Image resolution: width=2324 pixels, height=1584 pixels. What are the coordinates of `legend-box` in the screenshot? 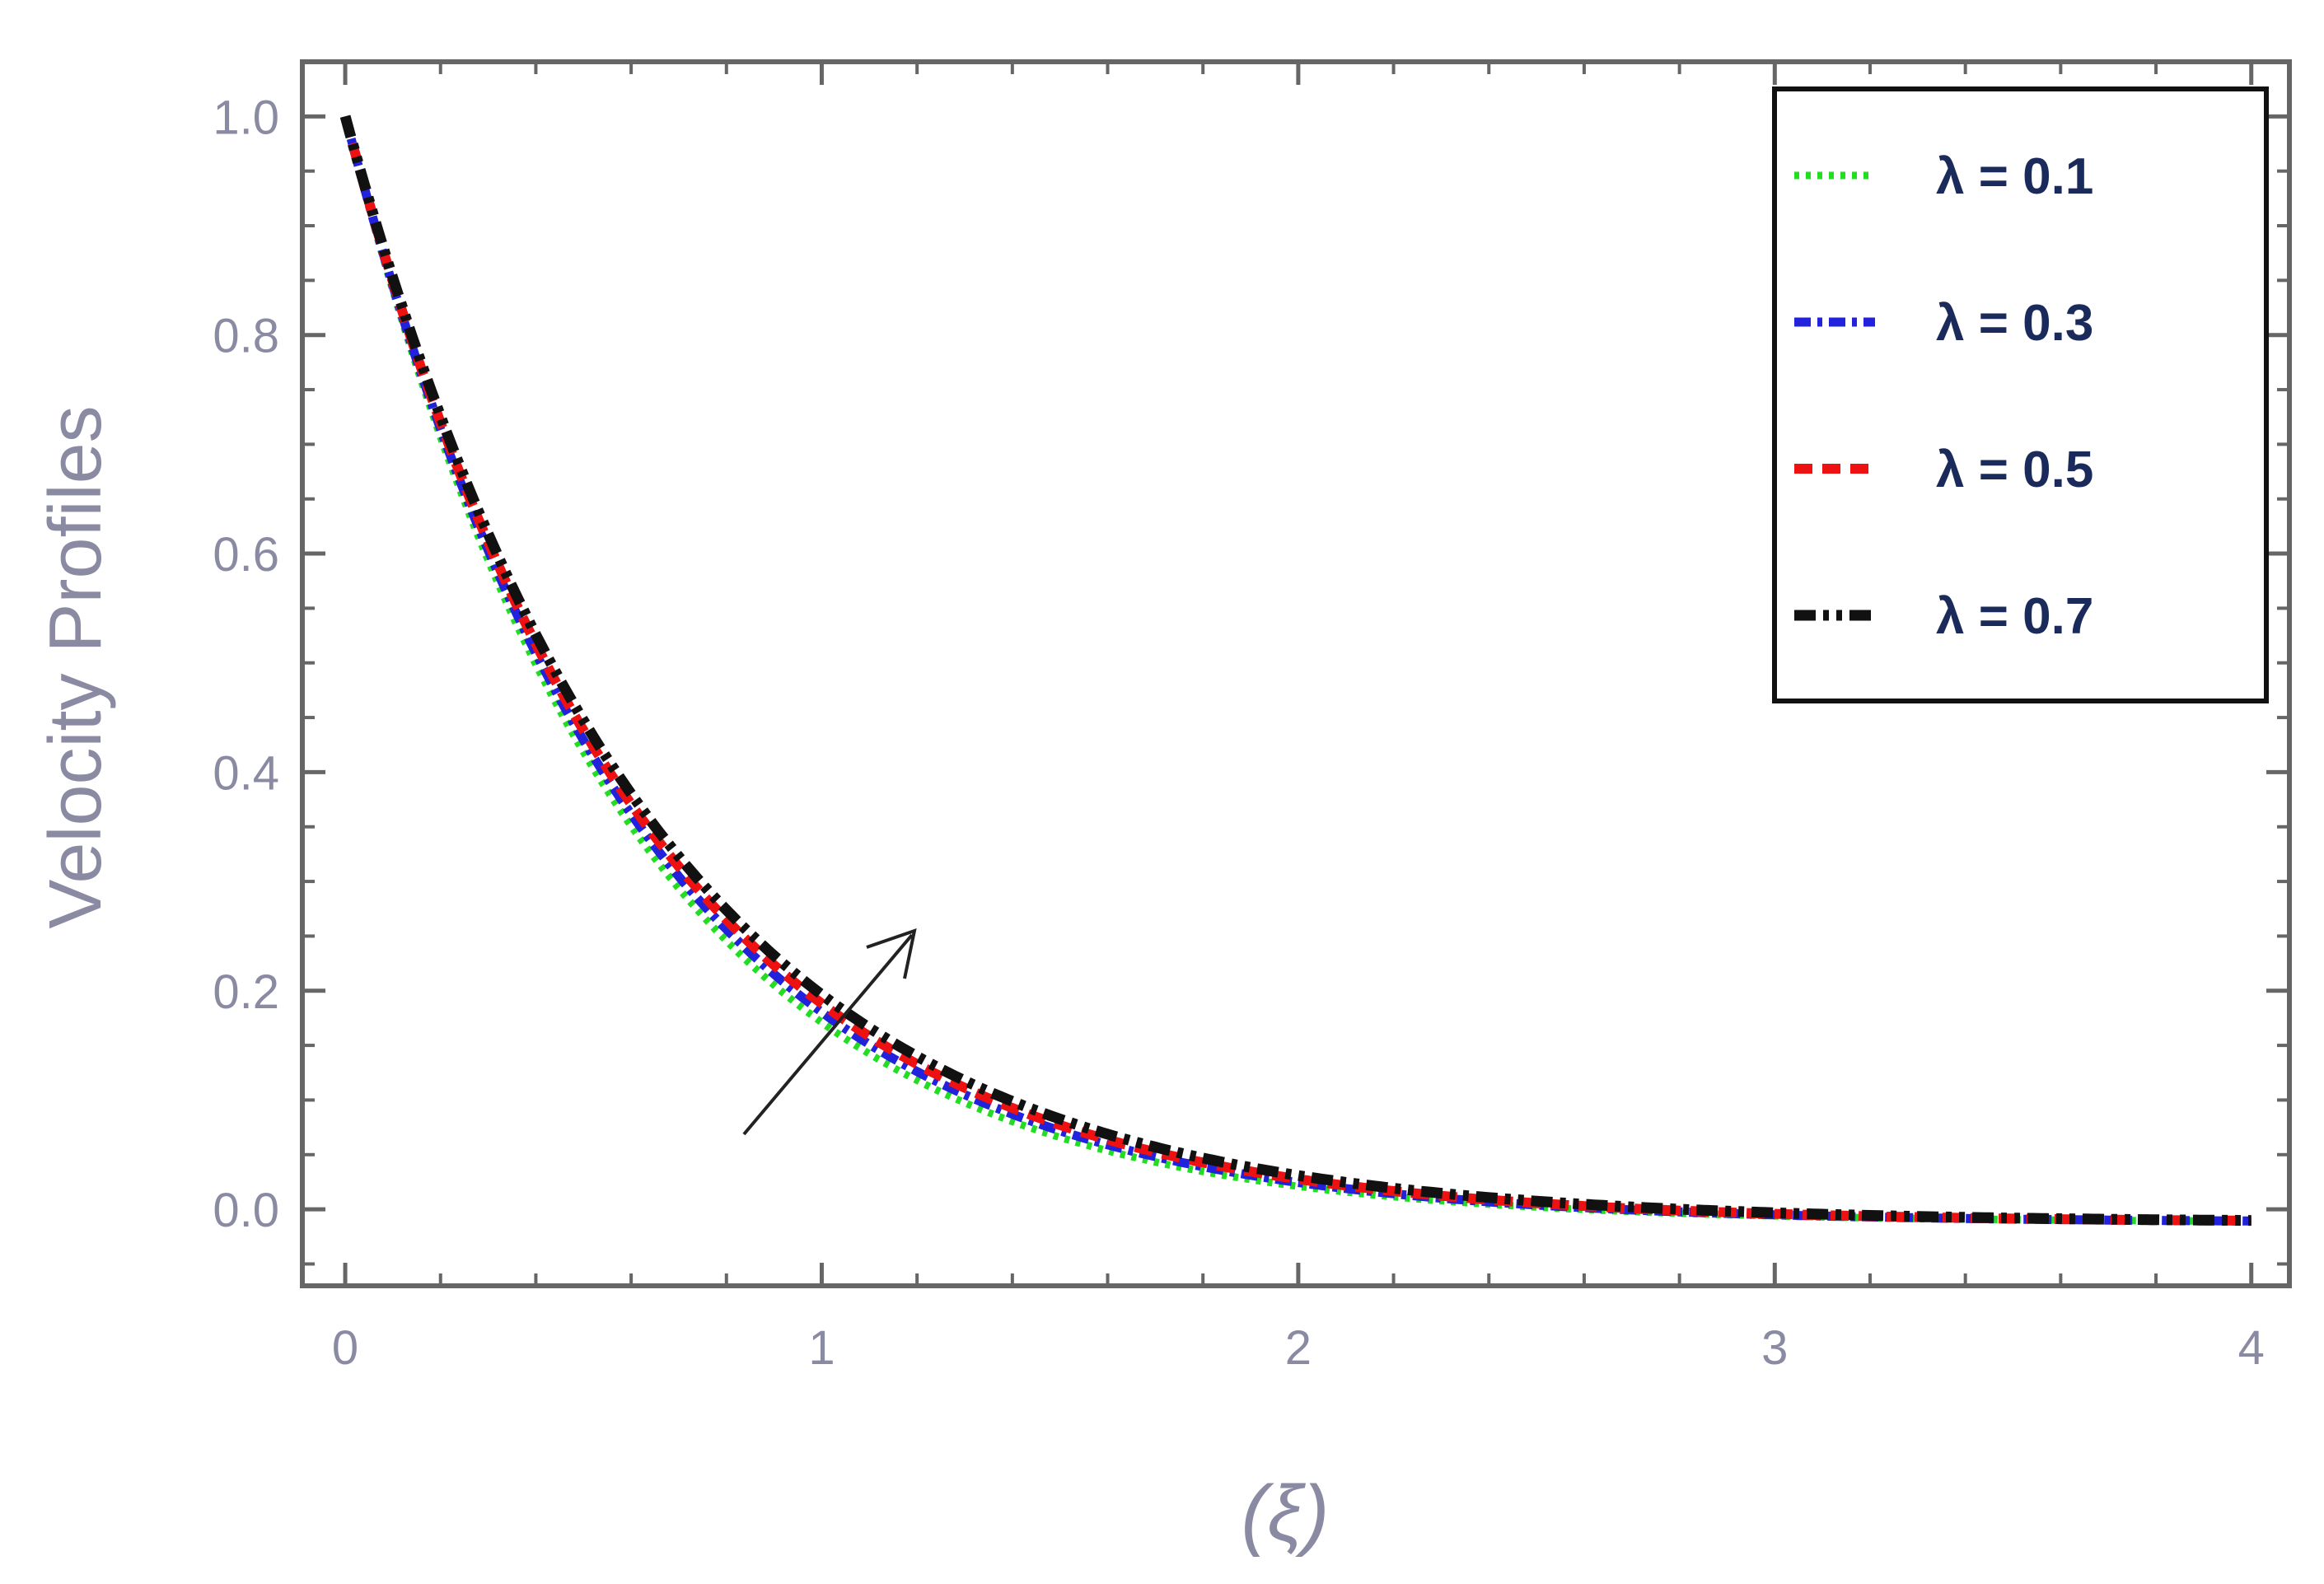 It's located at (2021, 395).